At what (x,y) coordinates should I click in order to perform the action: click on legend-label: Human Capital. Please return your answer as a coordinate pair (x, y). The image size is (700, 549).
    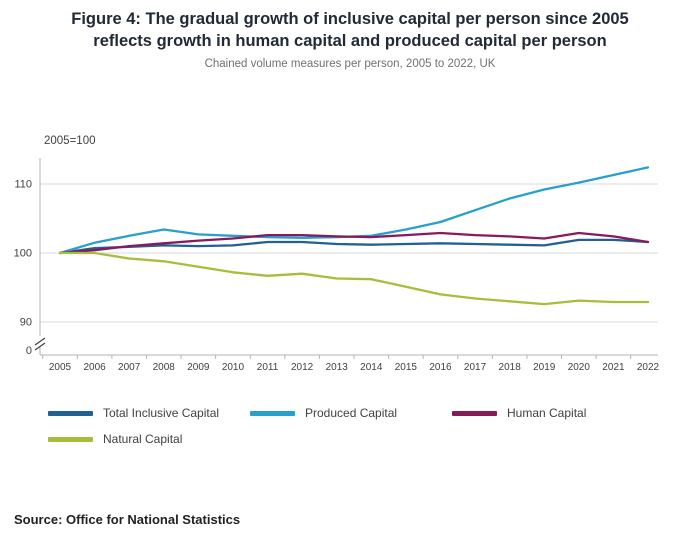
    Looking at the image, I should click on (547, 413).